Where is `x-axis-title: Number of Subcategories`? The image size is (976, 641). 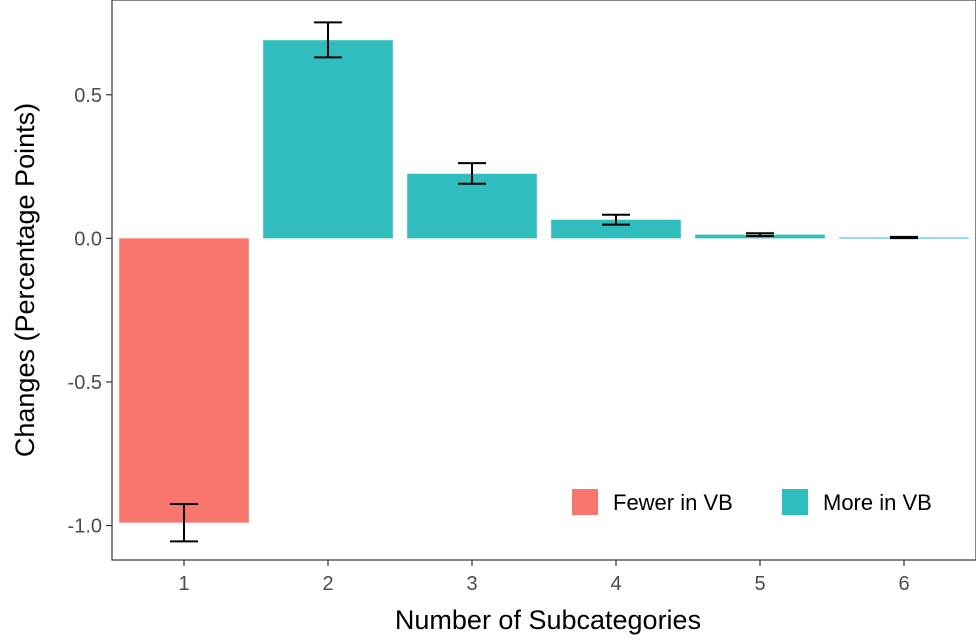 x-axis-title: Number of Subcategories is located at coordinates (548, 620).